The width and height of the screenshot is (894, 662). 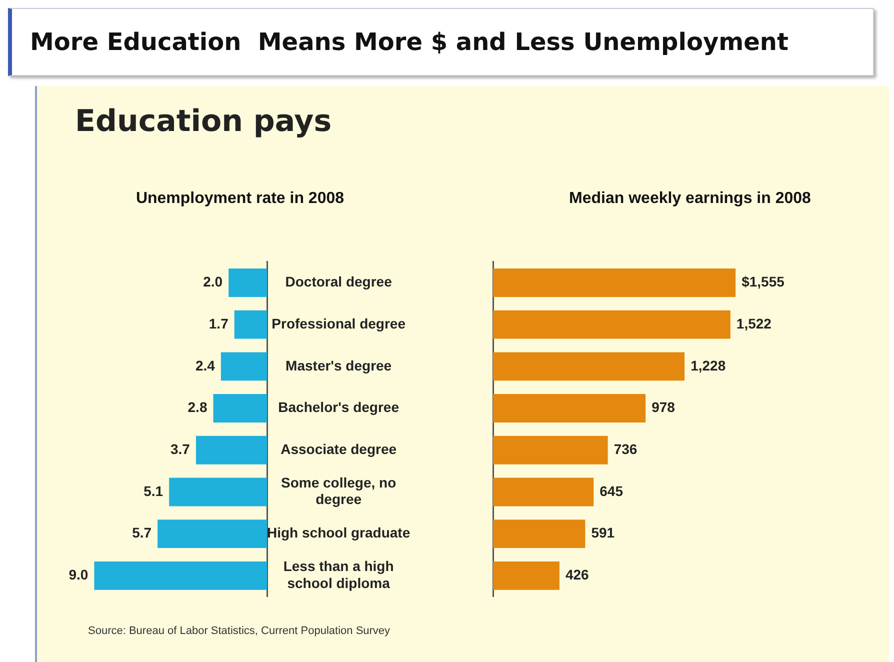 What do you see at coordinates (239, 631) in the screenshot?
I see `source-note: Source: Bureau of Labor Statistics, Current Population Survey` at bounding box center [239, 631].